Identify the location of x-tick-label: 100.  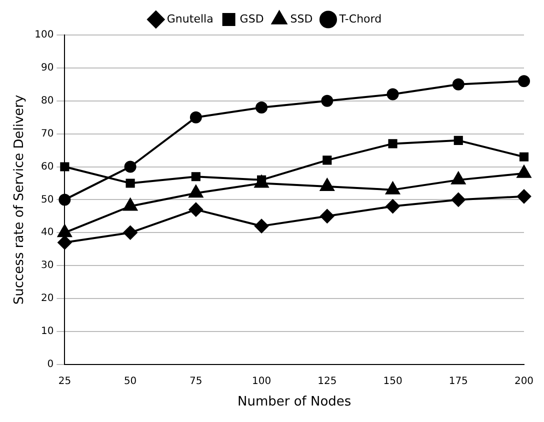
(262, 381).